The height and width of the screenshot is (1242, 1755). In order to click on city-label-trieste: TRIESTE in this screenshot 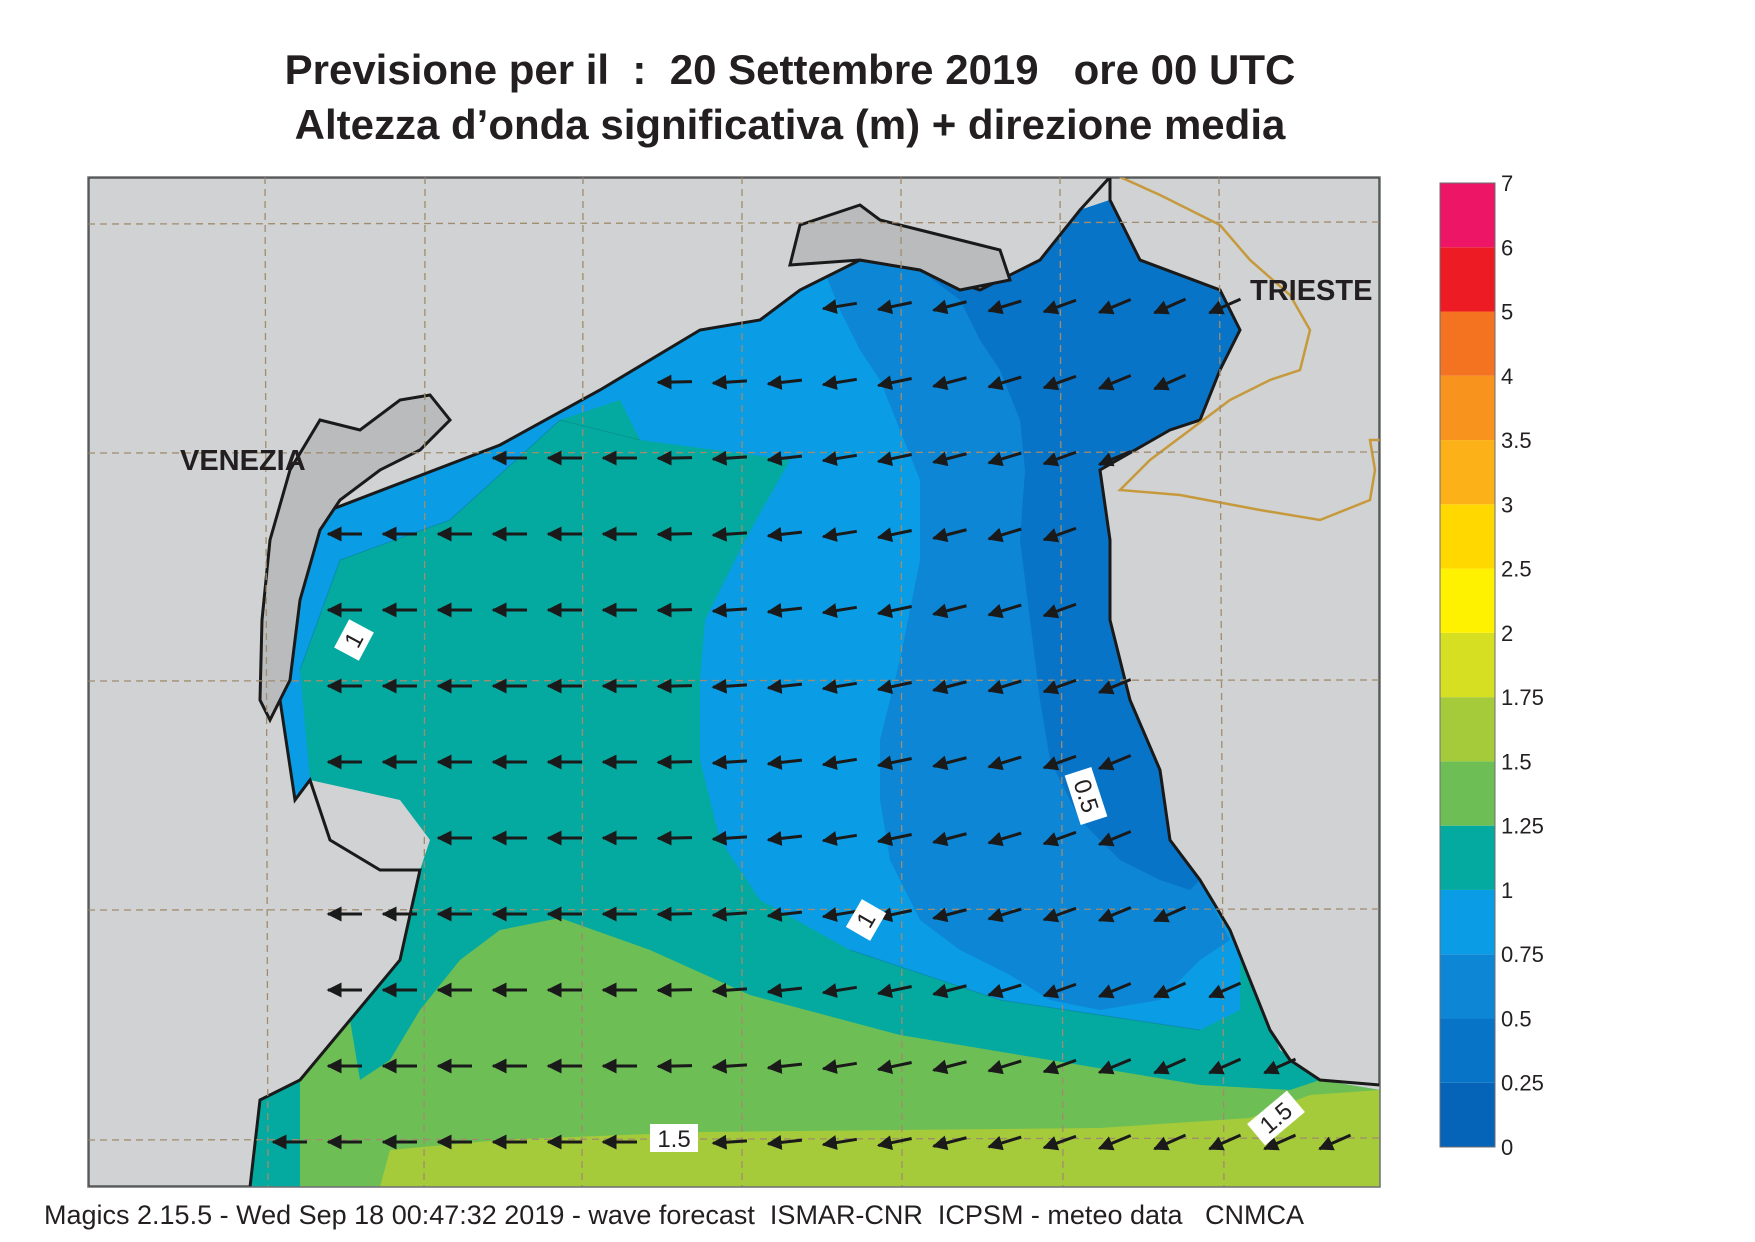, I will do `click(1311, 291)`.